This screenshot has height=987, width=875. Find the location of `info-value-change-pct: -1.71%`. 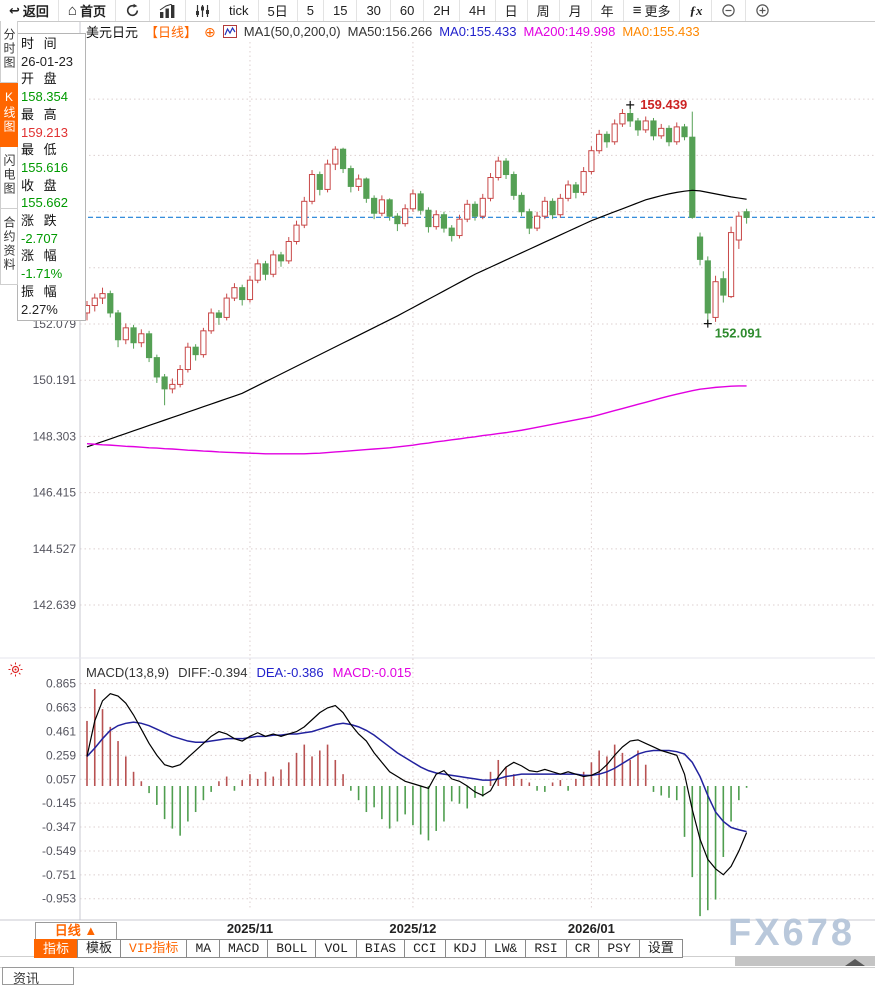

info-value-change-pct: -1.71% is located at coordinates (42, 274).